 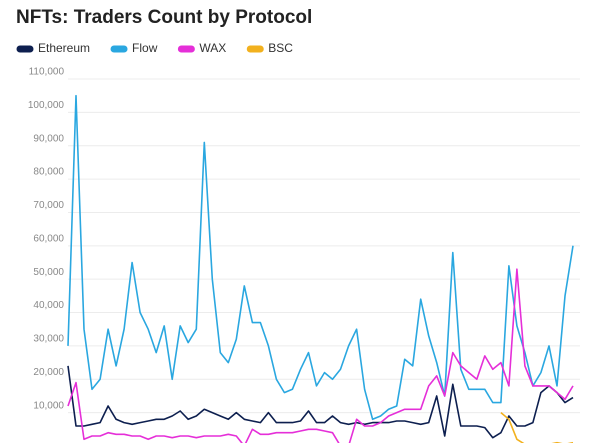 I want to click on y-tick-label: 100,000, so click(x=46, y=105).